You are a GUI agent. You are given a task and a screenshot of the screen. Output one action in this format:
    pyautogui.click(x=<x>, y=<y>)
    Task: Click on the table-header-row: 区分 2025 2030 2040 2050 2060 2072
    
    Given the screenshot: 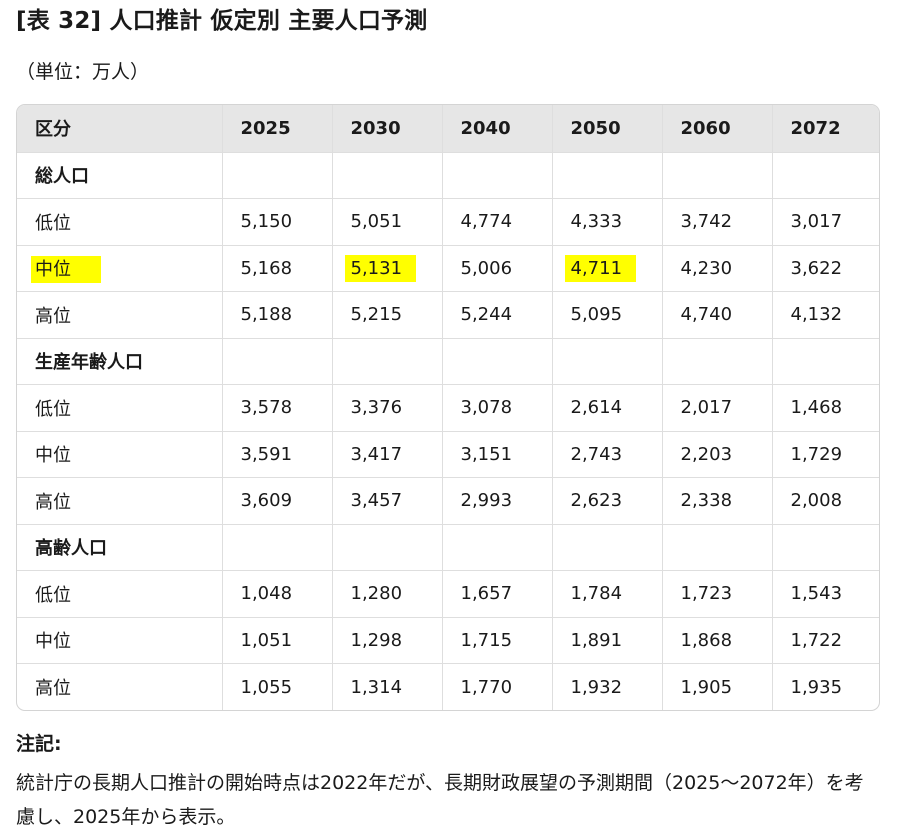 What is the action you would take?
    pyautogui.click(x=448, y=129)
    